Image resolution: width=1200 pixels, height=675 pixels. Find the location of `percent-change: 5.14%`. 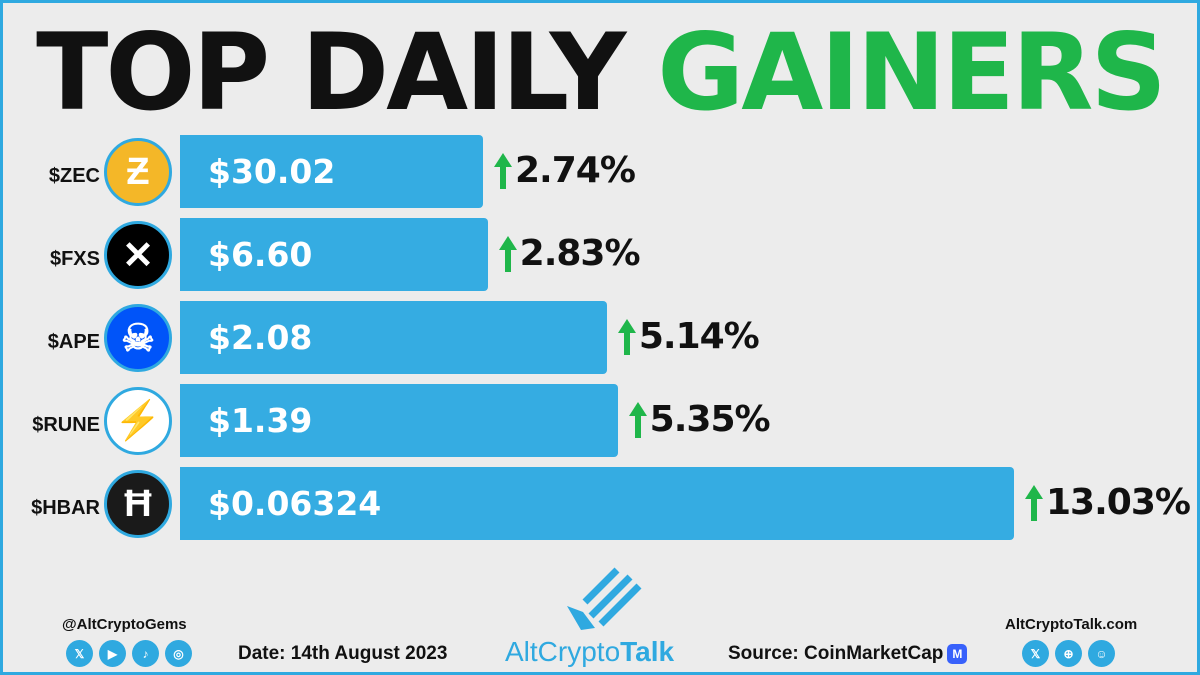

percent-change: 5.14% is located at coordinates (688, 336).